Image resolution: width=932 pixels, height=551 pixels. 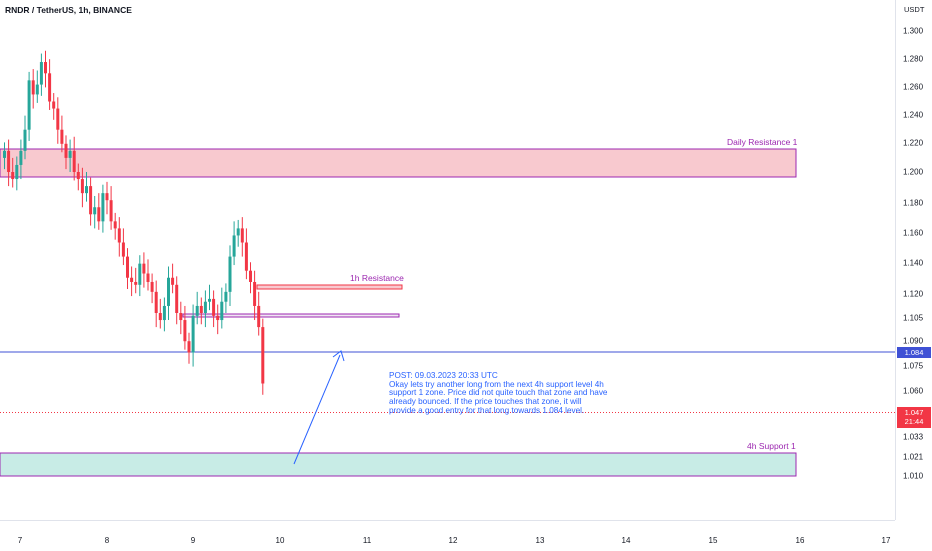 I want to click on time-tick: 11, so click(x=367, y=540).